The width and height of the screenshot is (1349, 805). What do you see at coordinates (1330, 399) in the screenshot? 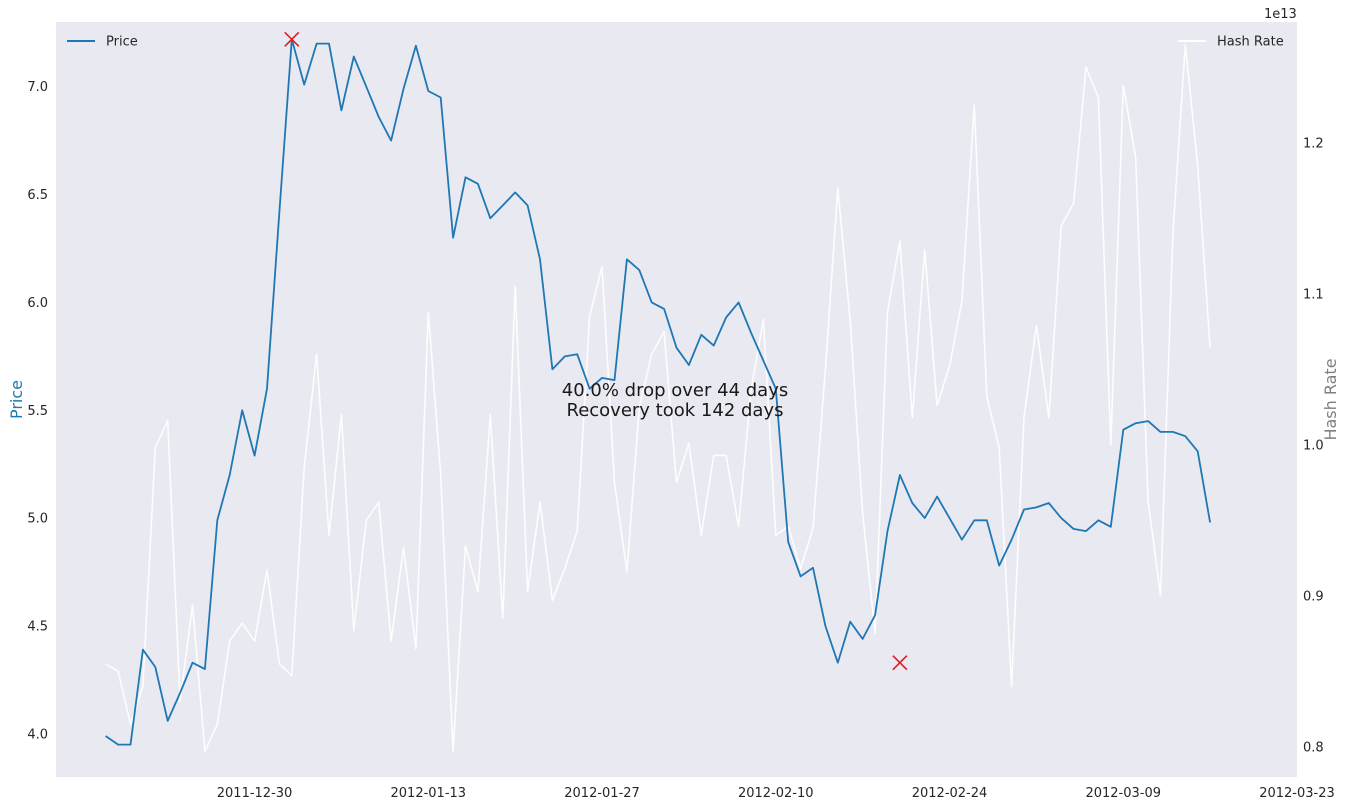
I see `right-axis-label: Hash Rate` at bounding box center [1330, 399].